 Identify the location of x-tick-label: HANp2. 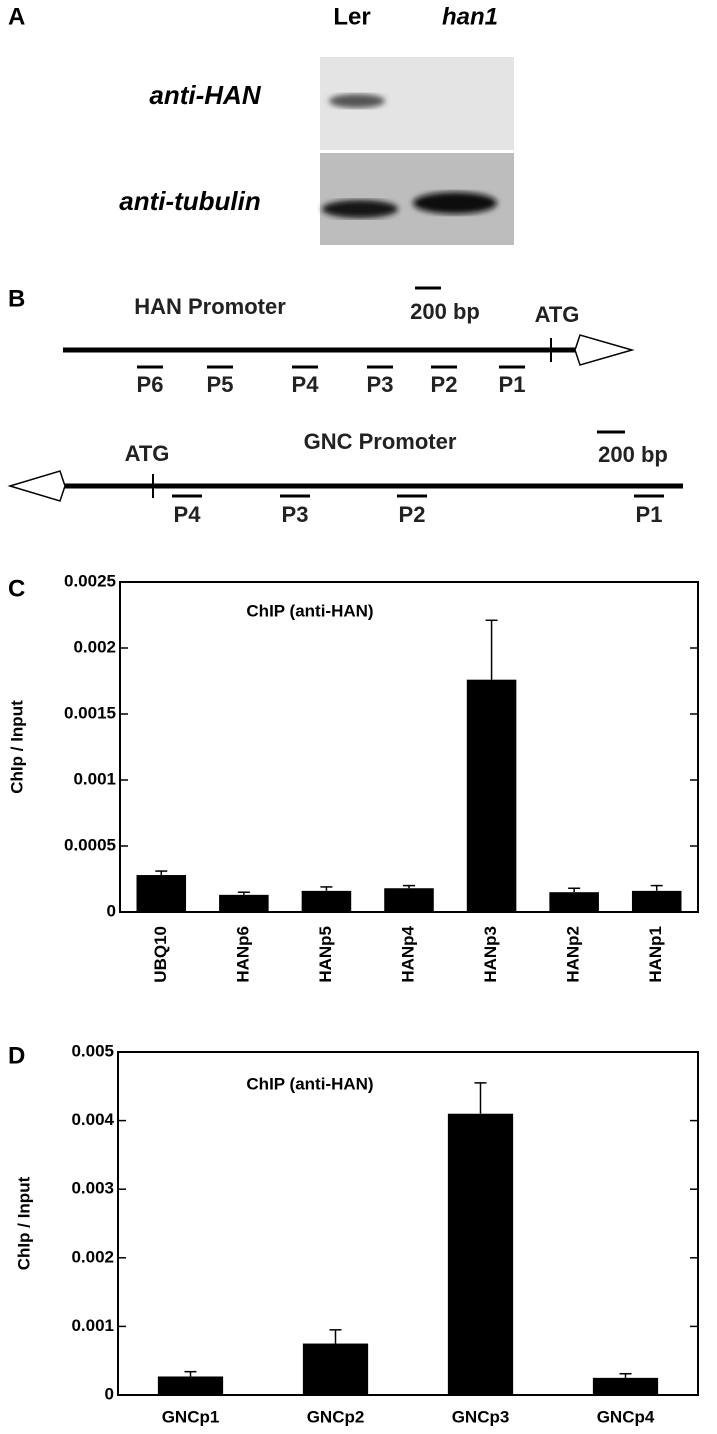
(573, 954).